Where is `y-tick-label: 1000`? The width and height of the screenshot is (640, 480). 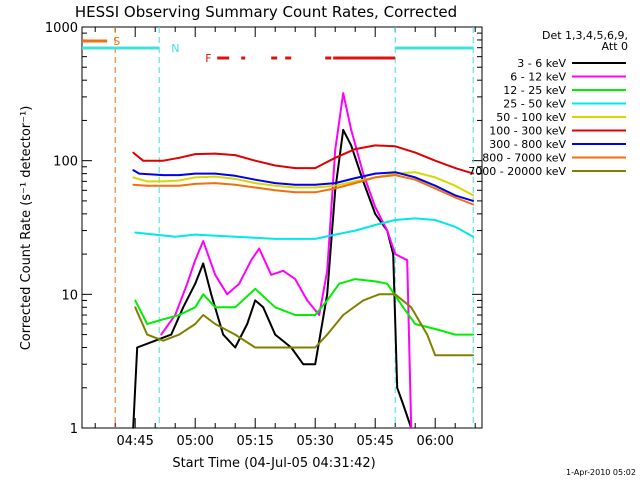 y-tick-label: 1000 is located at coordinates (61, 28).